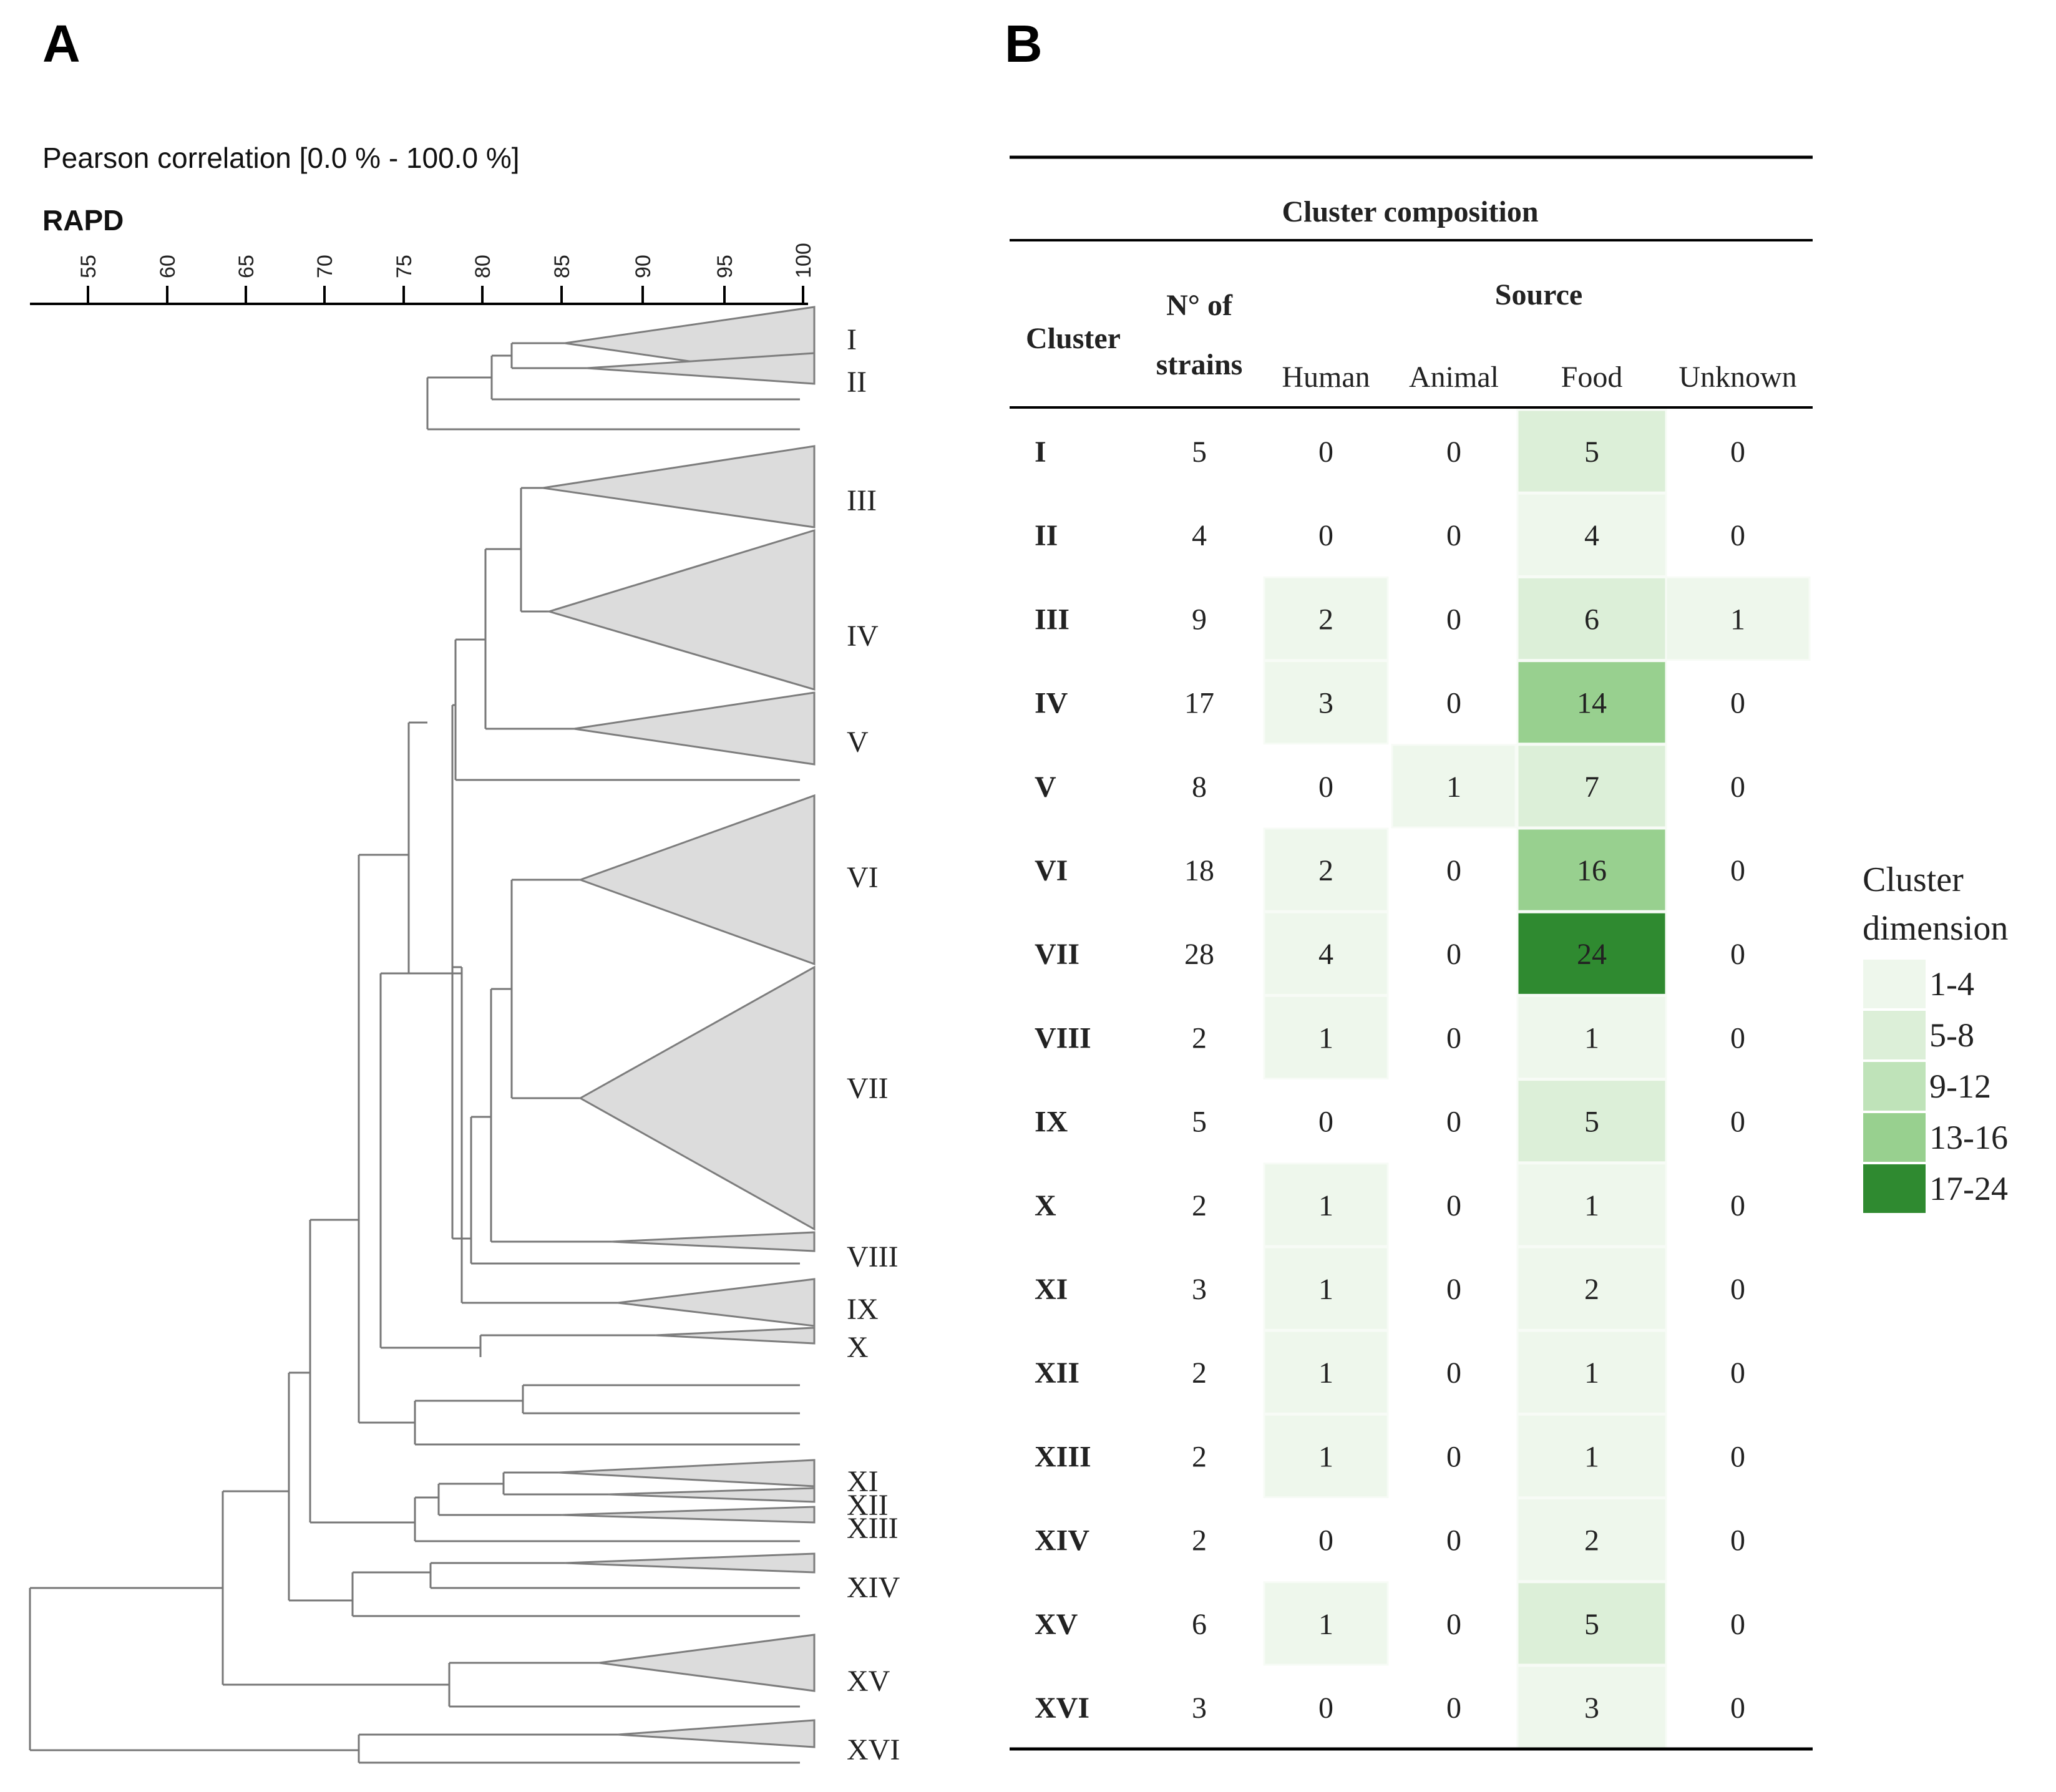 The width and height of the screenshot is (2056, 1792). What do you see at coordinates (1591, 535) in the screenshot?
I see `cell-food: 4` at bounding box center [1591, 535].